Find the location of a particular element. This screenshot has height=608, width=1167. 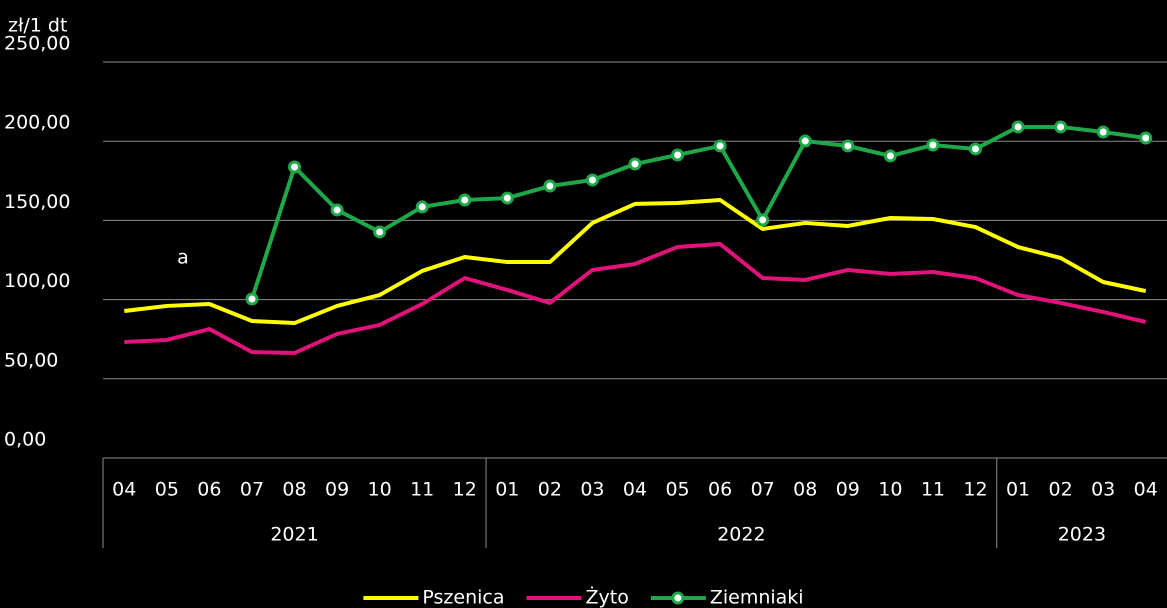

legend-label: Ziemniaki is located at coordinates (757, 597).